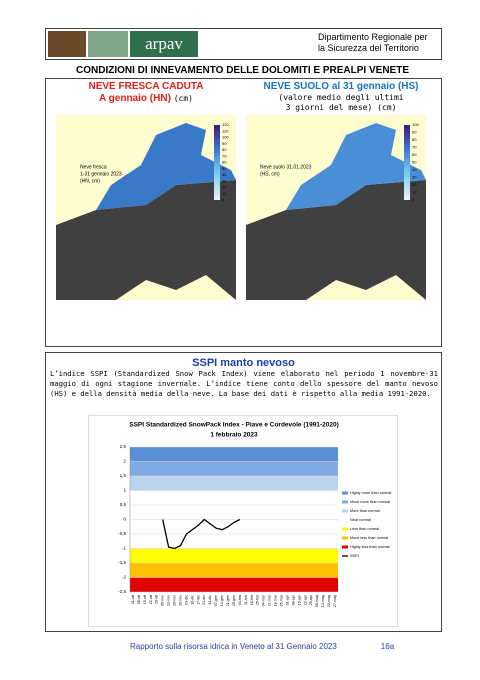 The width and height of the screenshot is (480, 680). Describe the element at coordinates (175, 600) in the screenshot. I see `x-tick-label: 19-nov` at that location.